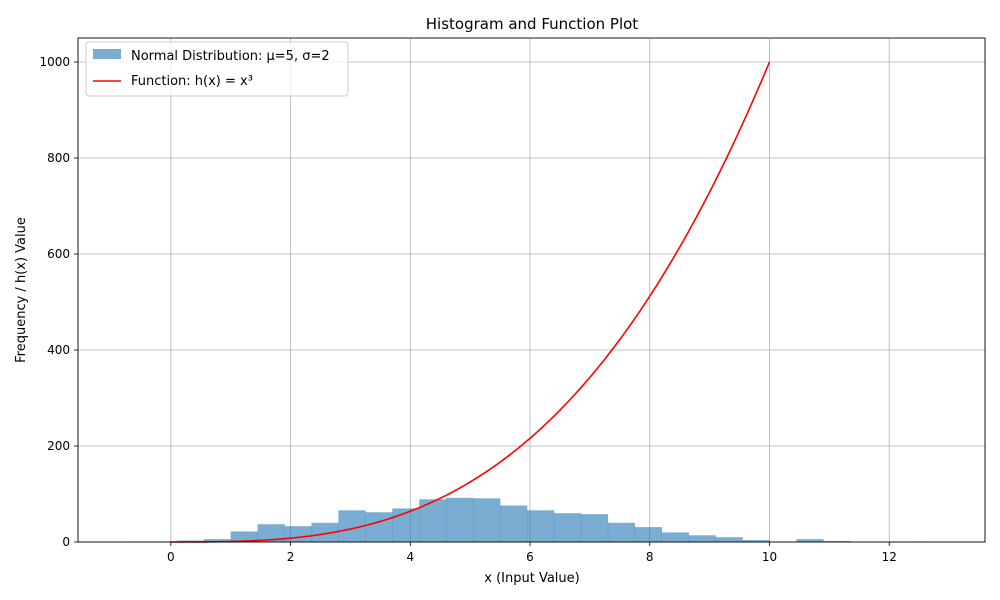  I want to click on y-axis-ticks: 0 200 400 600 800 1000, so click(58, 302).